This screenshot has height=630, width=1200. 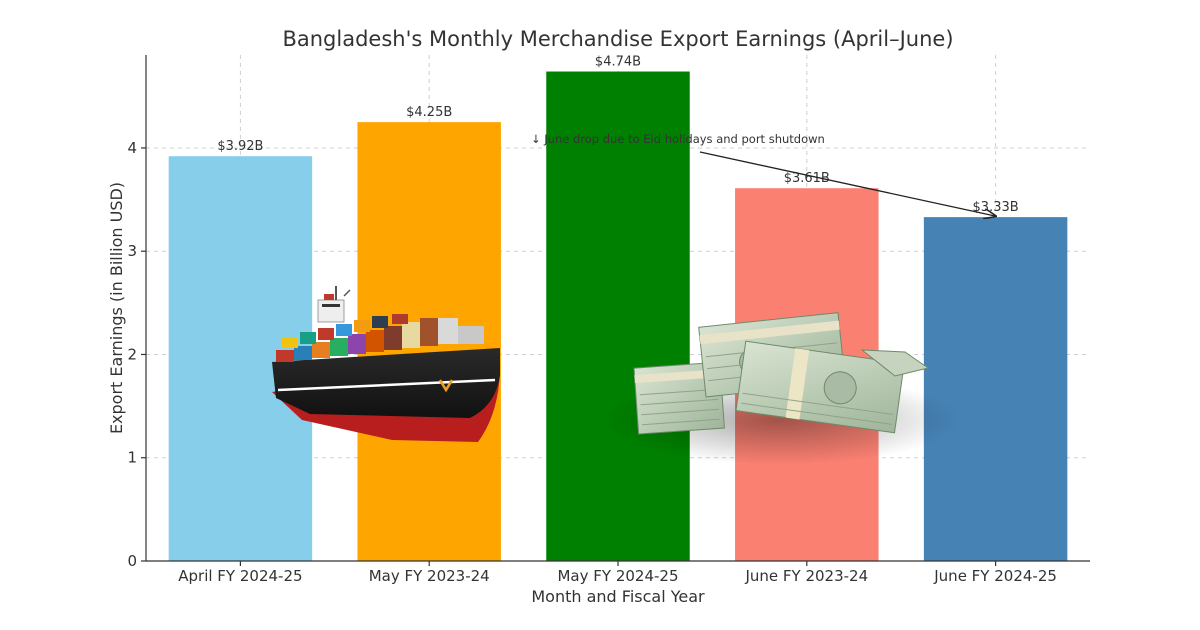 What do you see at coordinates (116, 308) in the screenshot?
I see `y-axis-label: Export Earnings (in Billion USD)` at bounding box center [116, 308].